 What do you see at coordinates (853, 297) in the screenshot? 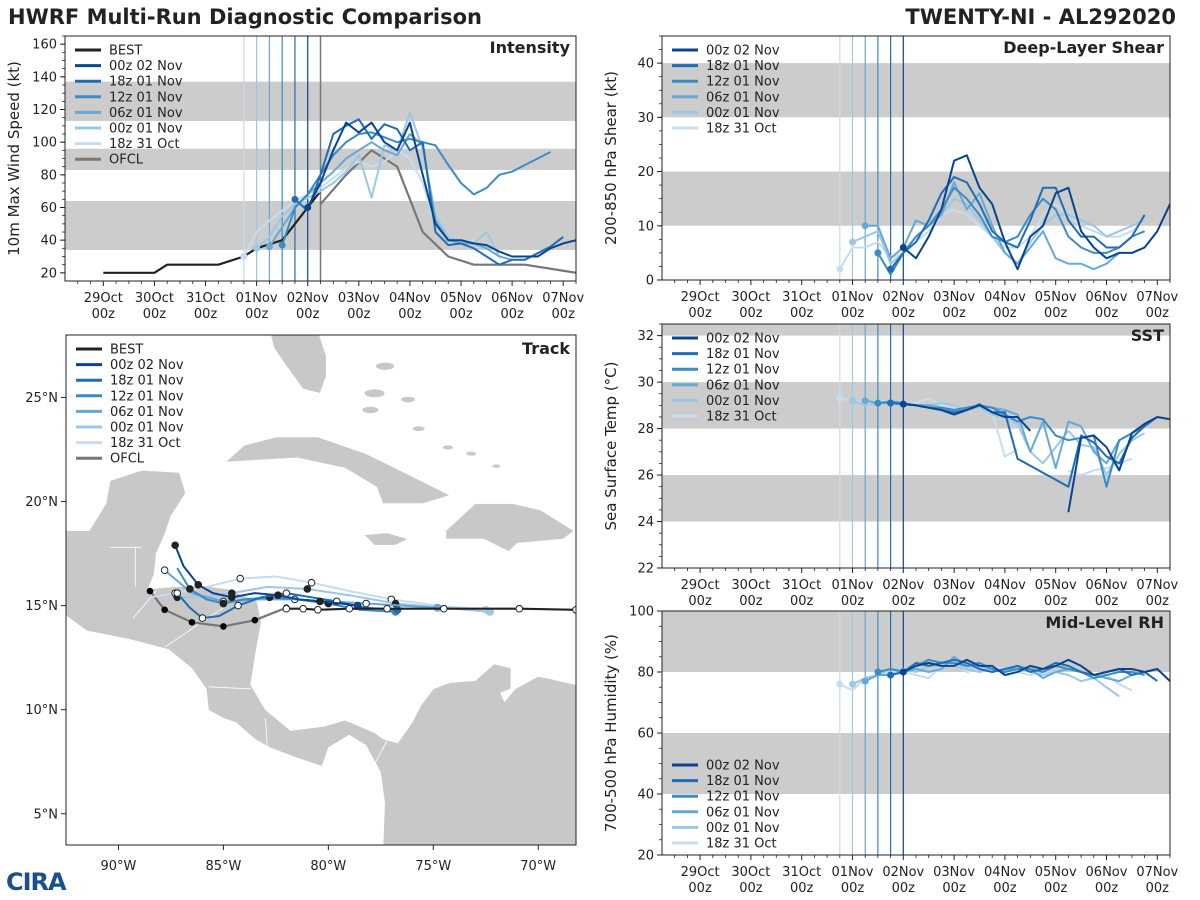
I see `shear-xtick-label: 01Nov` at bounding box center [853, 297].